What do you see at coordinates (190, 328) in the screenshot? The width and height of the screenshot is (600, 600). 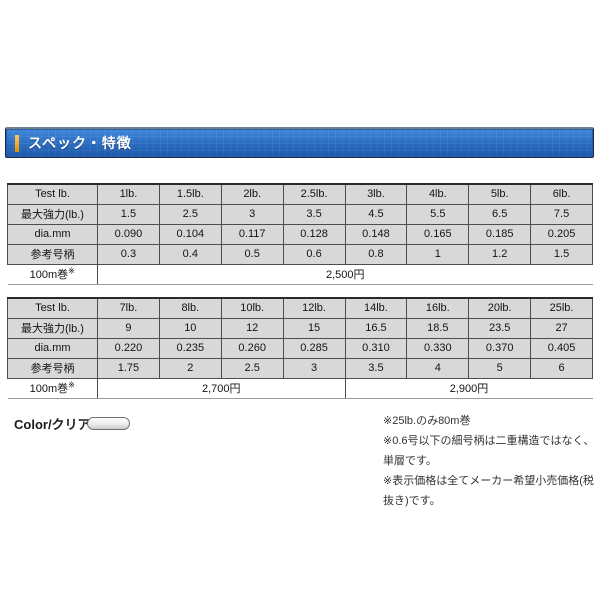 I see `spec-cell: 10` at bounding box center [190, 328].